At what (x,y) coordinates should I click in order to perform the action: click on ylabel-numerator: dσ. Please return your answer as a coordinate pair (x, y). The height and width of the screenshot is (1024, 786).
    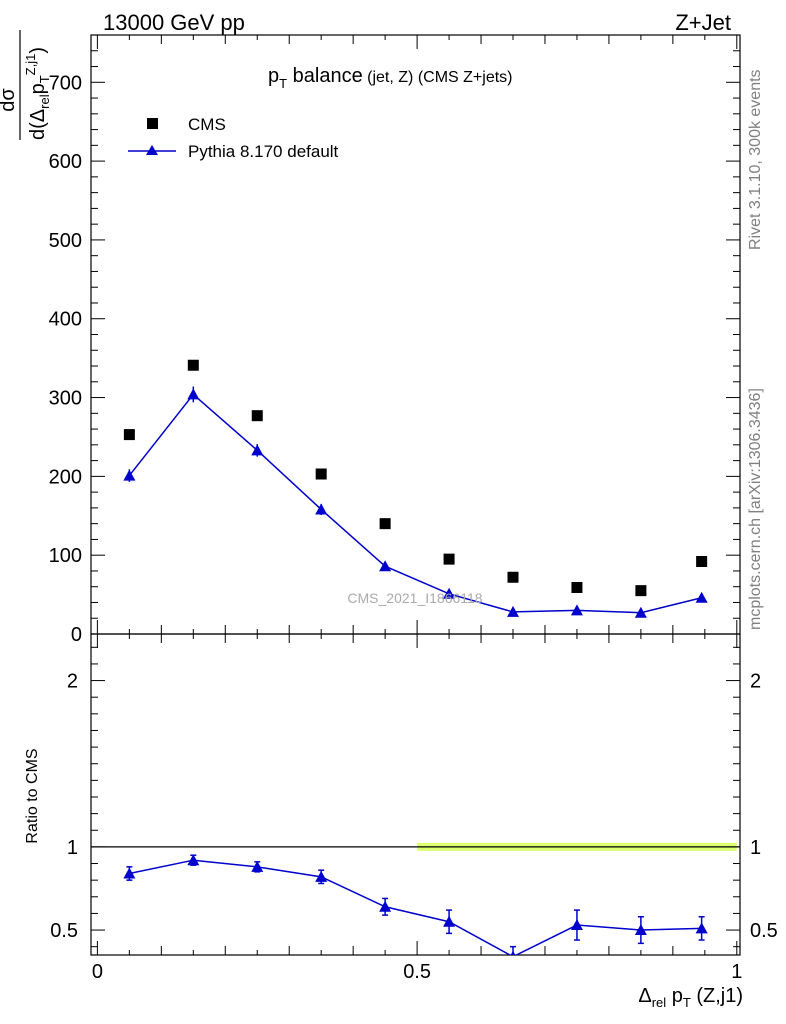
    Looking at the image, I should click on (9, 100).